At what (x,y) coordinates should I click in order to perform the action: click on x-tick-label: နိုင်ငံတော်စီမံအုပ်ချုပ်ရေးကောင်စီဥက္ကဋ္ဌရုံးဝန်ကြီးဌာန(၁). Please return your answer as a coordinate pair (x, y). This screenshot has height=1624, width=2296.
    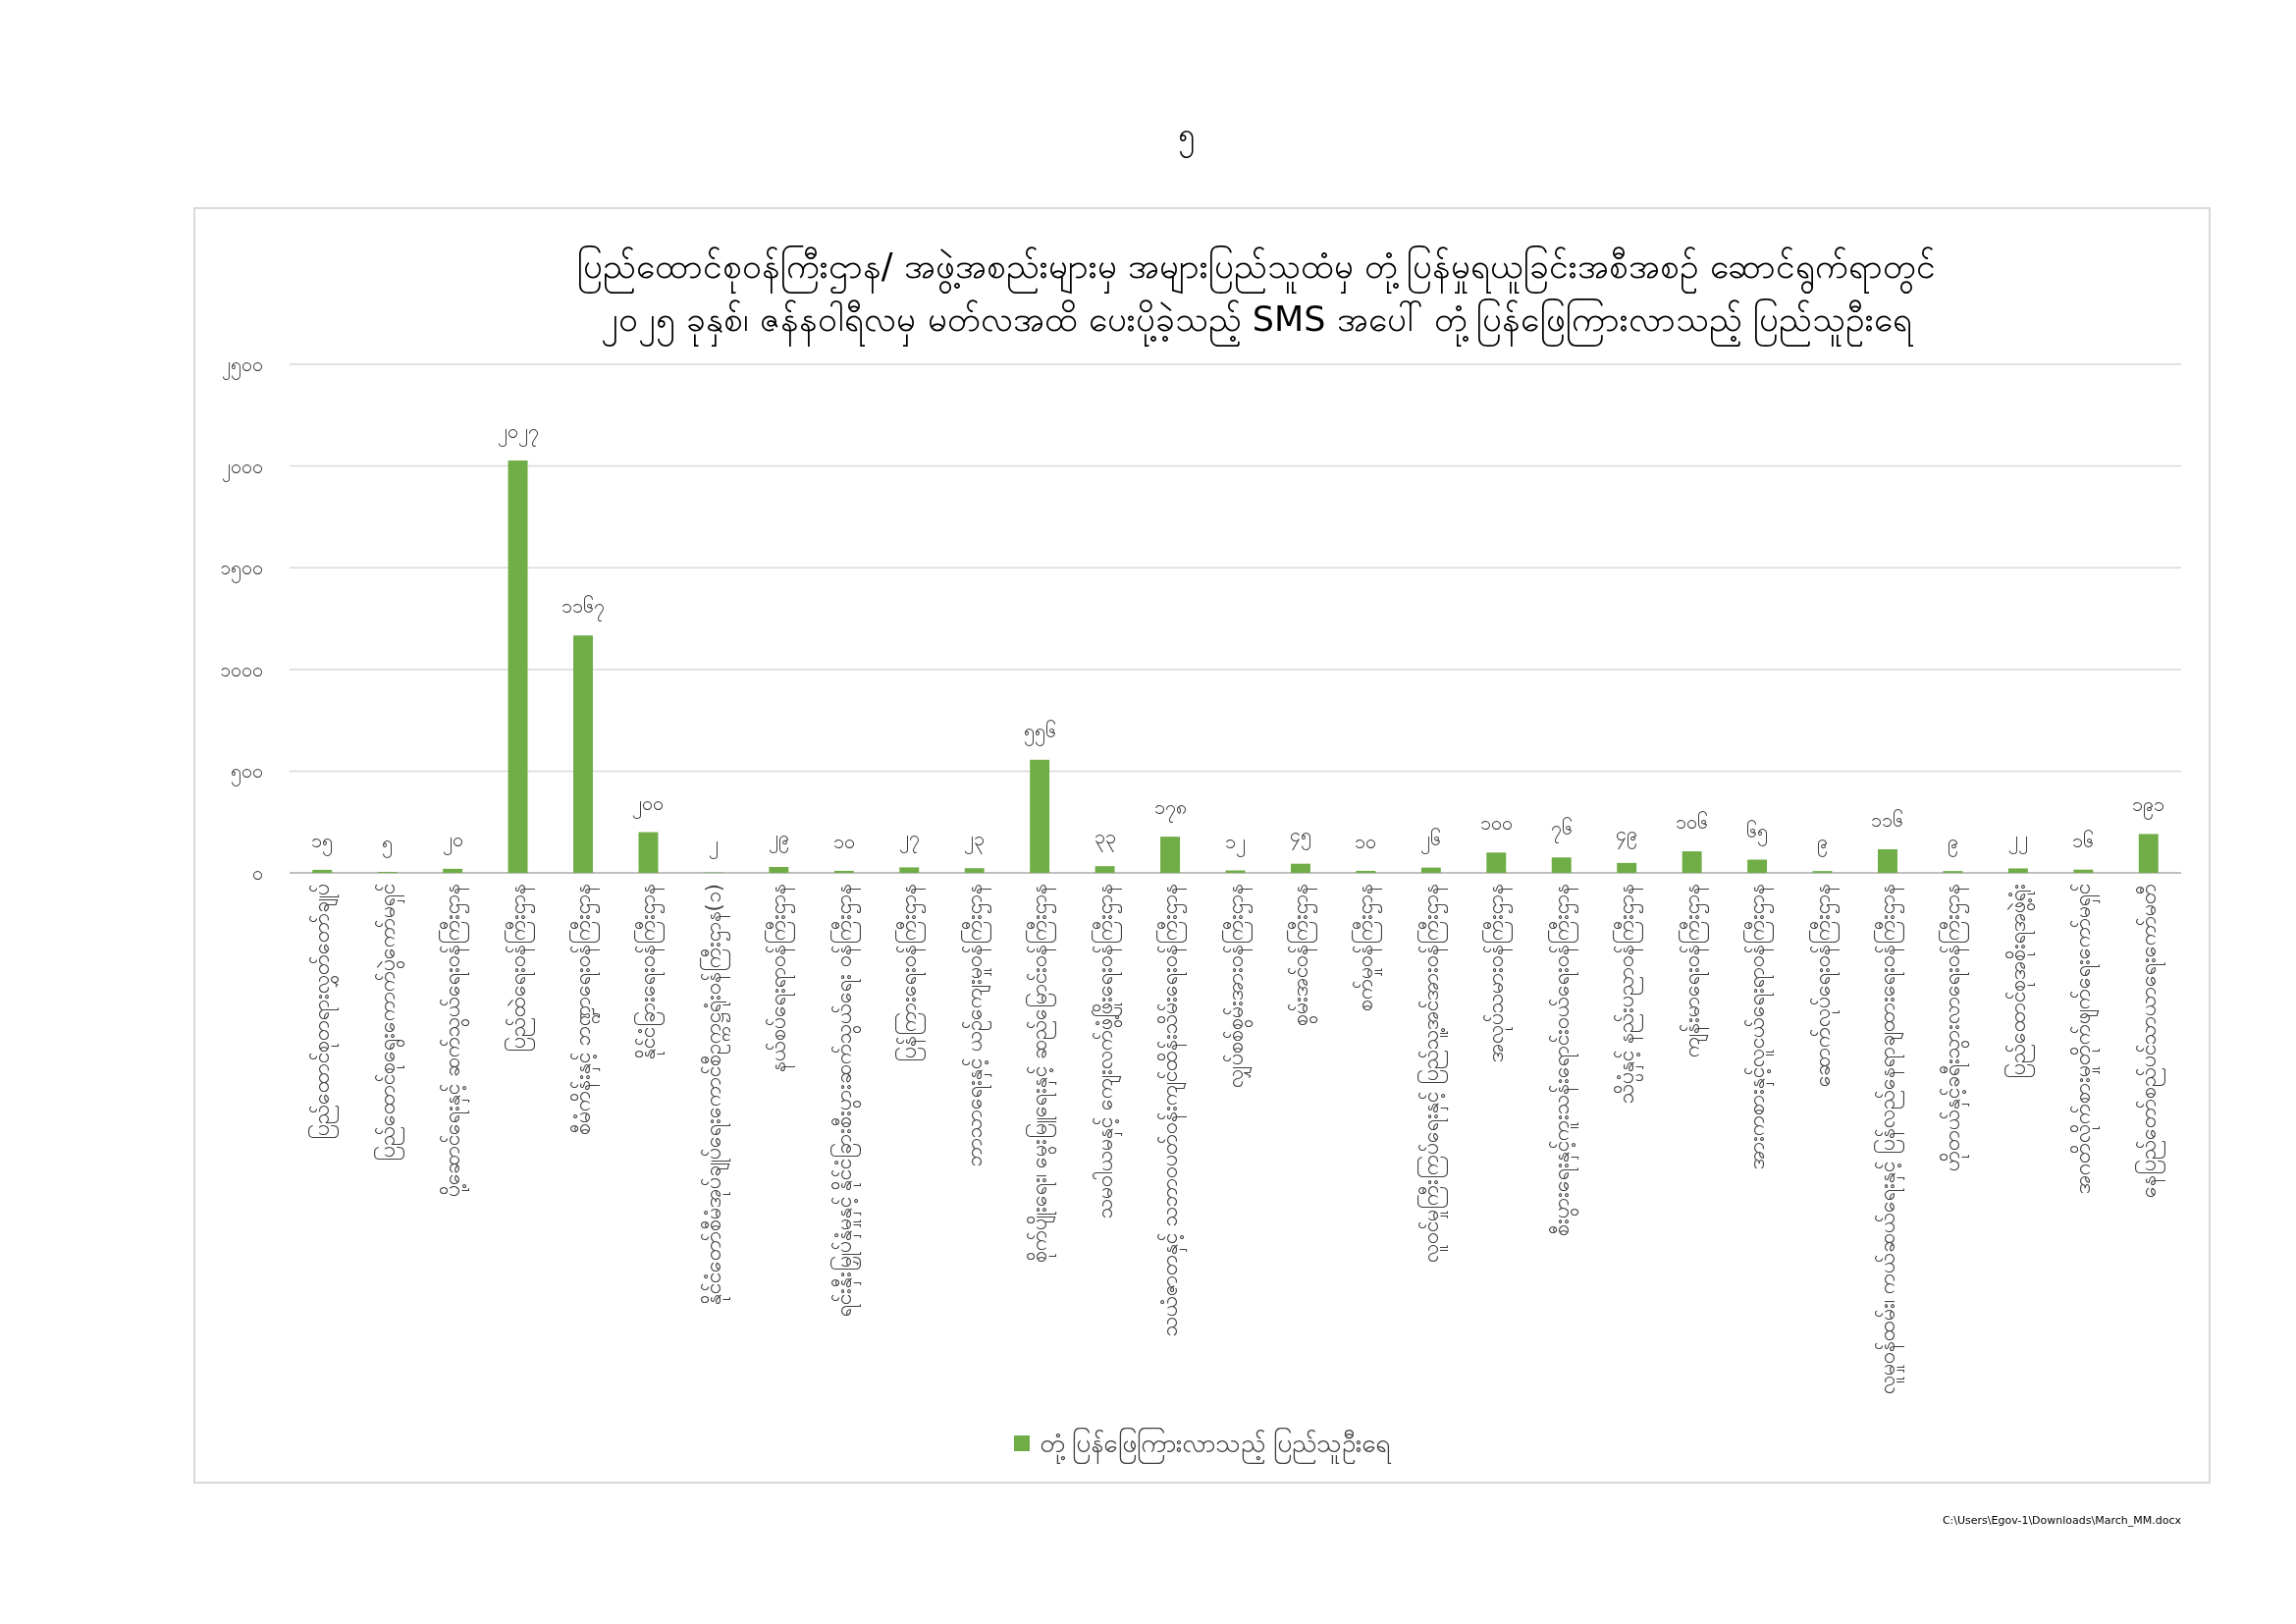
    Looking at the image, I should click on (715, 1095).